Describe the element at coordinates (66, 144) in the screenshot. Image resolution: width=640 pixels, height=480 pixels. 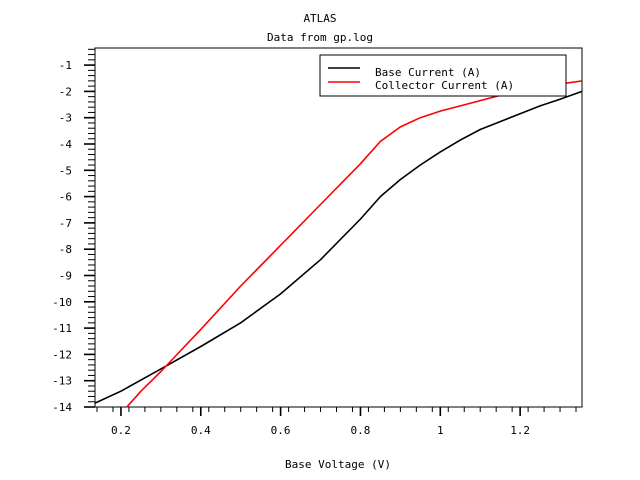
I see `y-tick-label: -4` at that location.